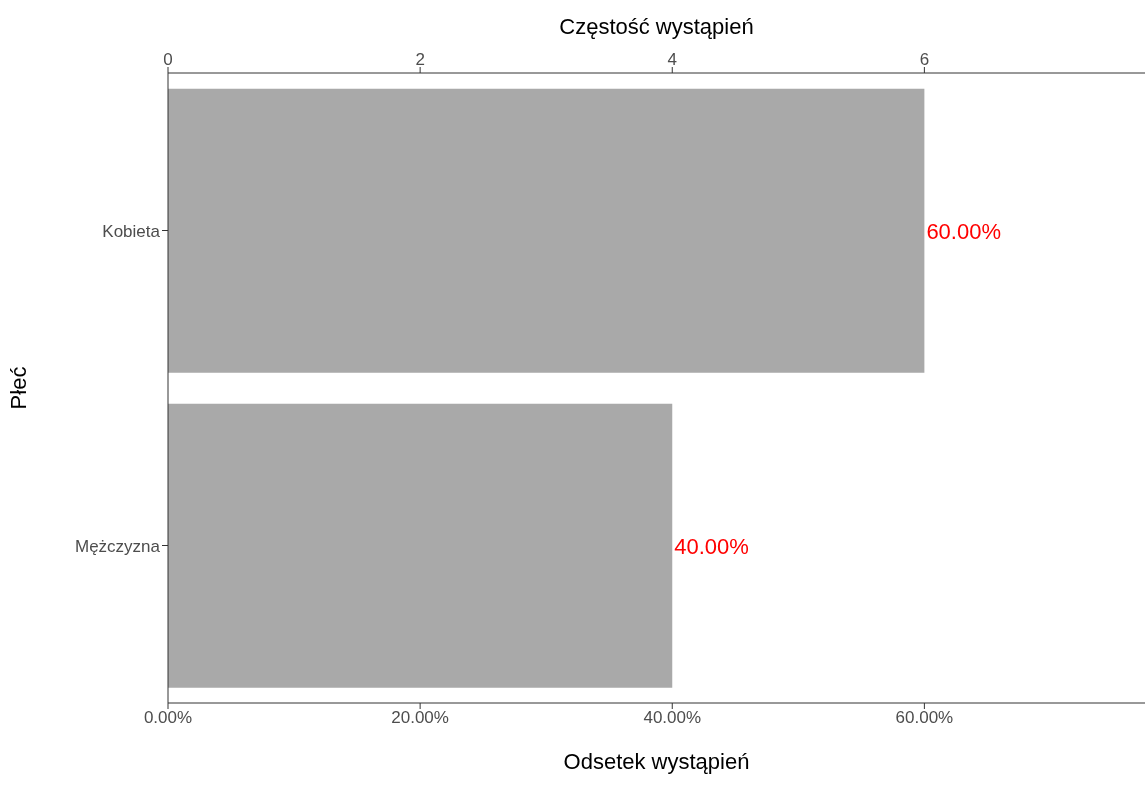 Image resolution: width=1145 pixels, height=791 pixels. Describe the element at coordinates (420, 718) in the screenshot. I see `x-tick-label: 20.00%` at that location.